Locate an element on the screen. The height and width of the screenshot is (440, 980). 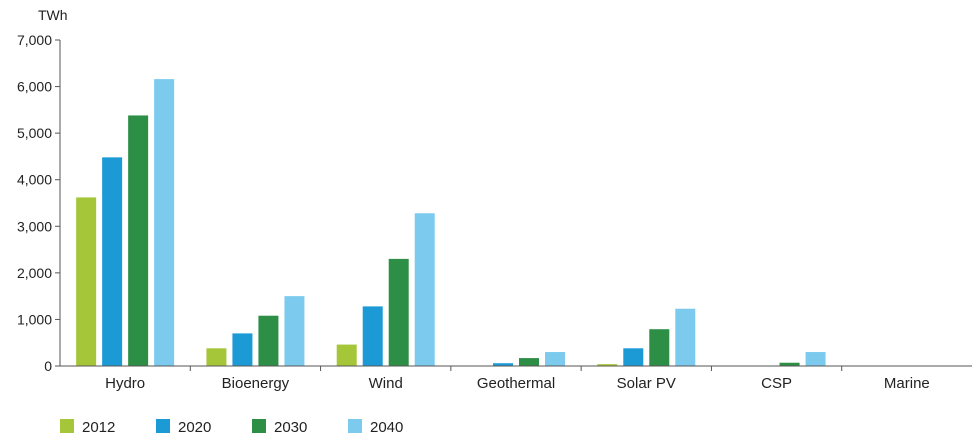
y-tick-label: 0 is located at coordinates (48, 366).